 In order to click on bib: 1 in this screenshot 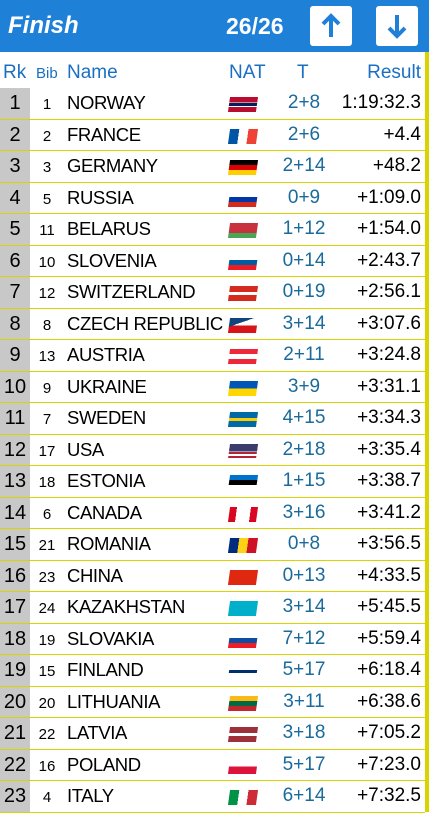, I will do `click(47, 104)`.